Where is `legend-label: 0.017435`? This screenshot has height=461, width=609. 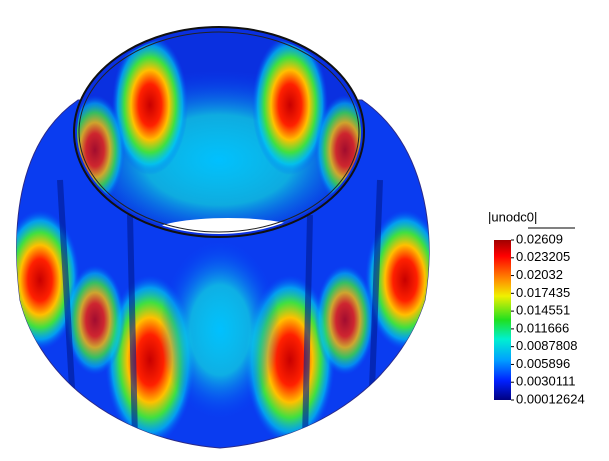 legend-label: 0.017435 is located at coordinates (543, 292).